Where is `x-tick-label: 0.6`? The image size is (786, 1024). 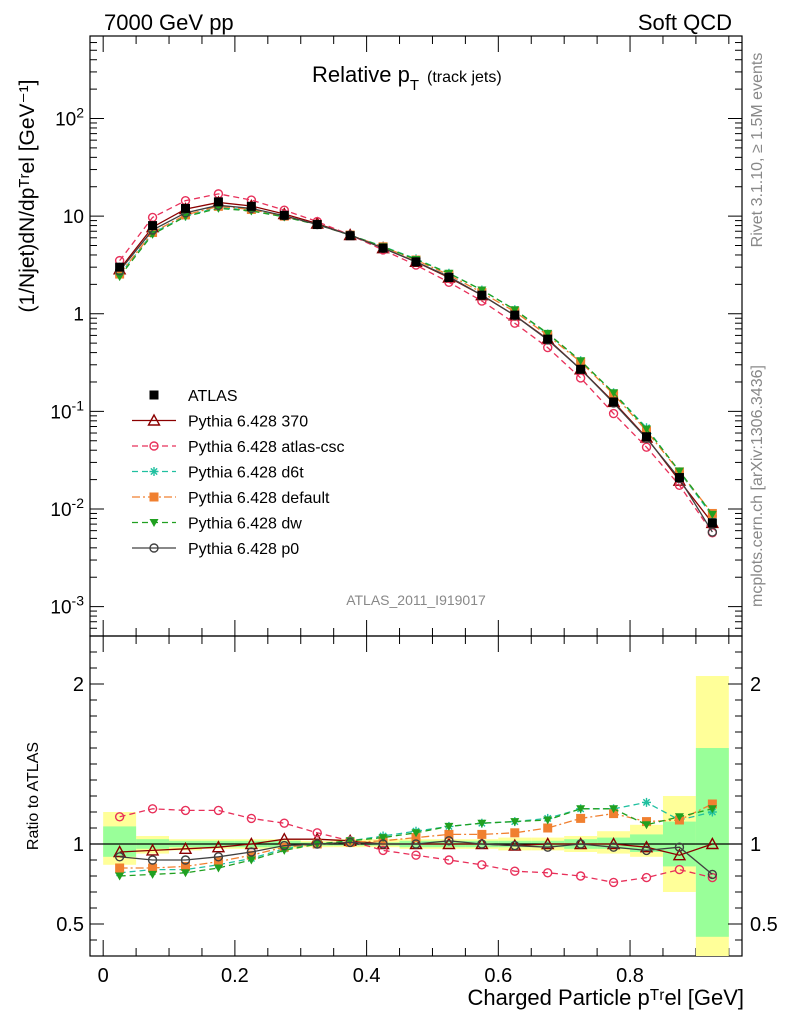
x-tick-label: 0.6 is located at coordinates (498, 976).